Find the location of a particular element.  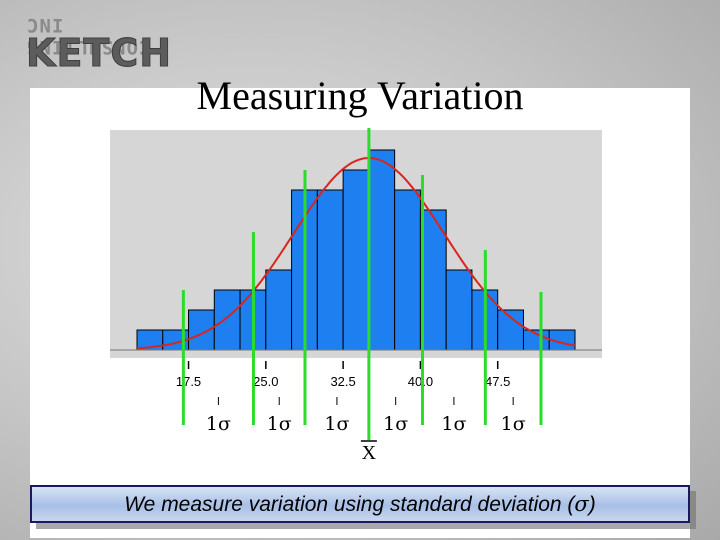

caption-sigma-symbol: σ is located at coordinates (581, 504).